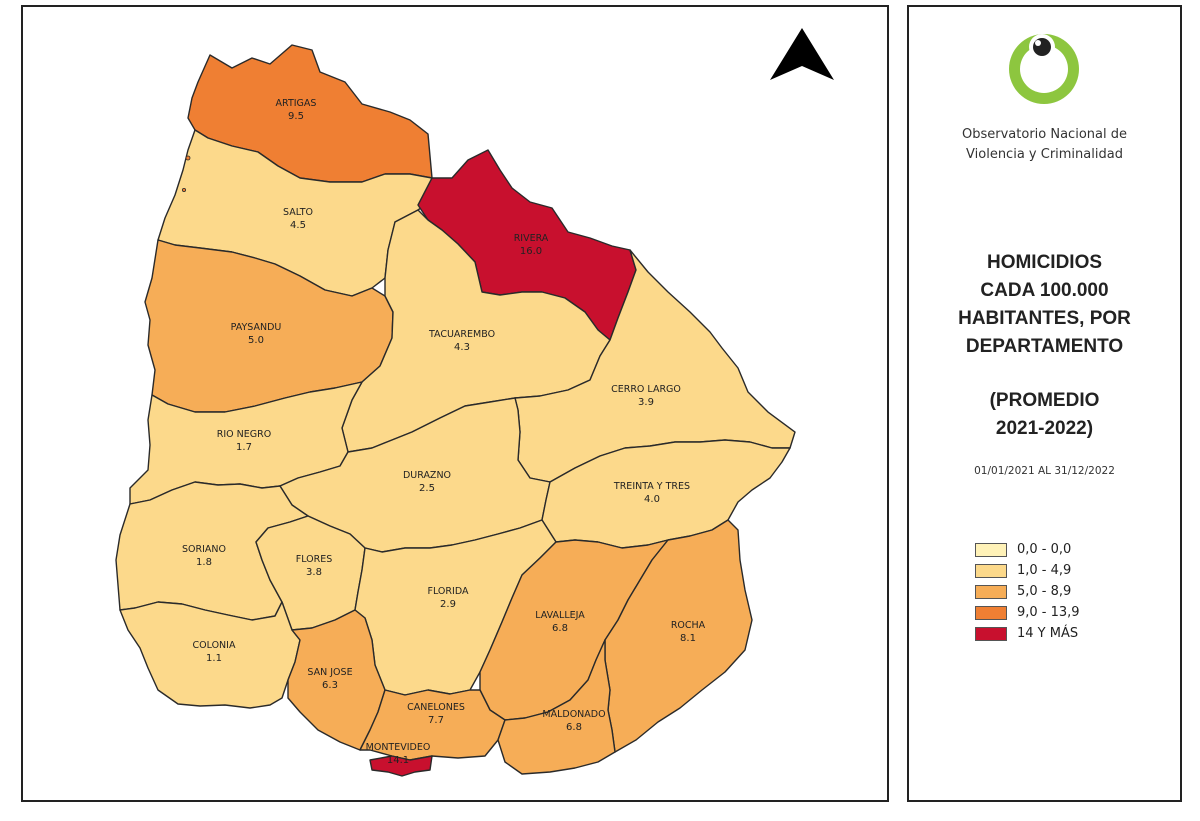 This screenshot has width=1200, height=821. What do you see at coordinates (646, 402) in the screenshot?
I see `department-value-cerro-largo: 3.9` at bounding box center [646, 402].